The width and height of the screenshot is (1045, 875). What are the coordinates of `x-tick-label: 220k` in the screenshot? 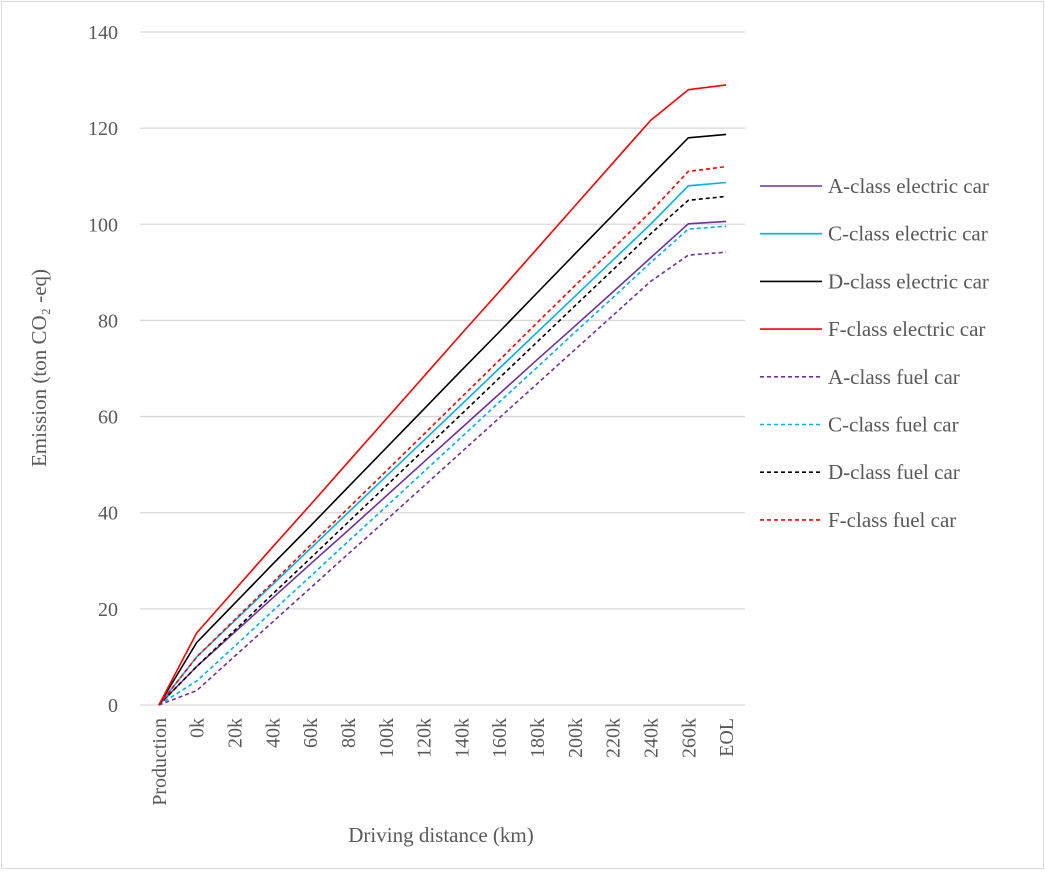 It's located at (614, 738).